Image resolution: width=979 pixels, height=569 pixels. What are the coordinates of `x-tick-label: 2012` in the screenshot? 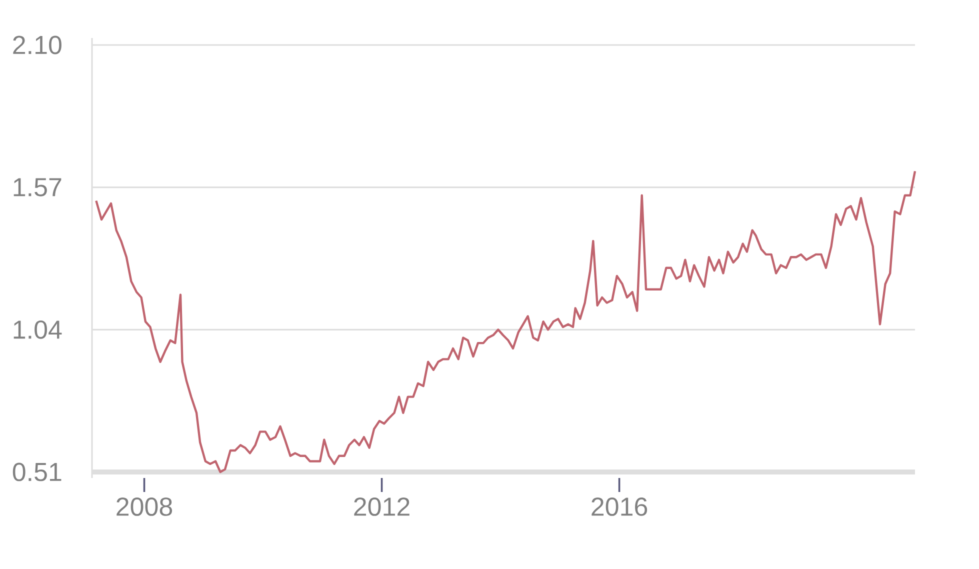 It's located at (382, 507).